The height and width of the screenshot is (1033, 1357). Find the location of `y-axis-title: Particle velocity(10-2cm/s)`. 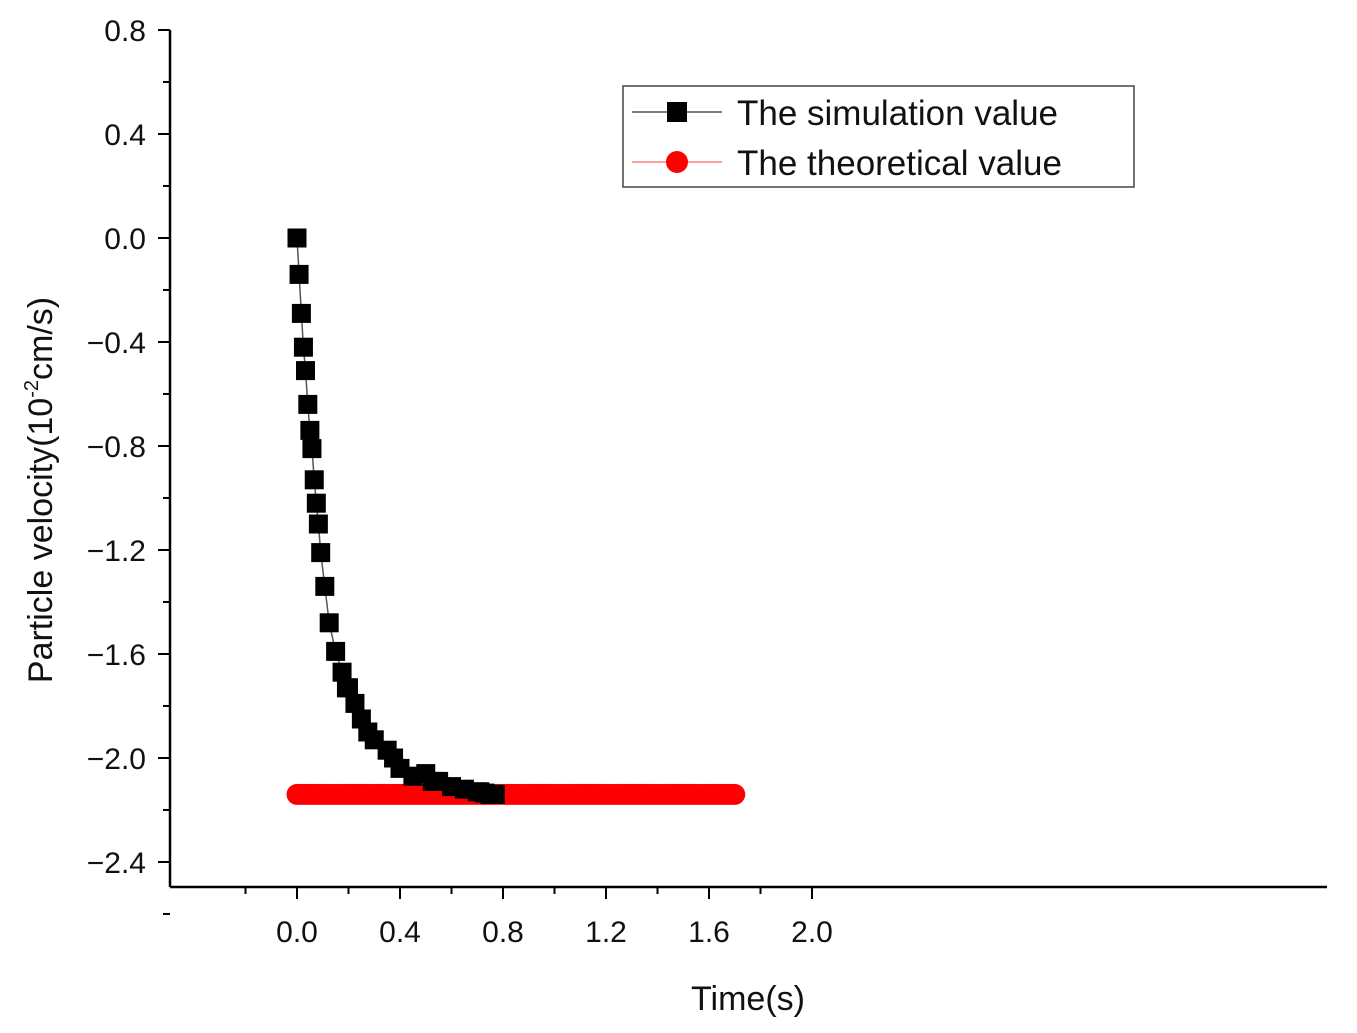

y-axis-title: Particle velocity(10-2cm/s) is located at coordinates (40, 490).